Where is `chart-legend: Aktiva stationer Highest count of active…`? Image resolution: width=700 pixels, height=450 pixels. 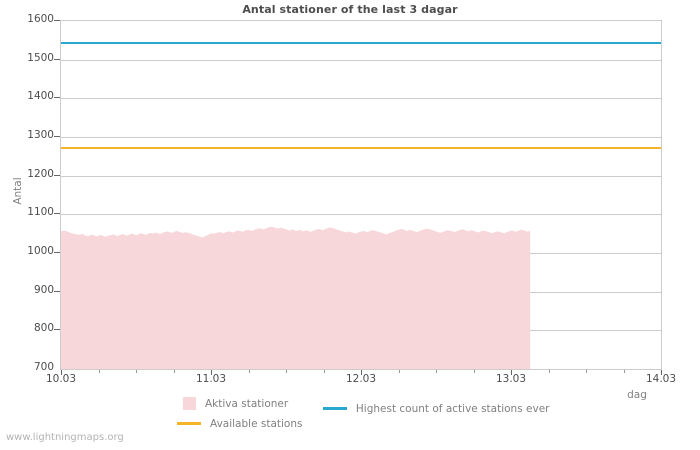
chart-legend: Aktiva stationer Highest count of active… is located at coordinates (350, 414).